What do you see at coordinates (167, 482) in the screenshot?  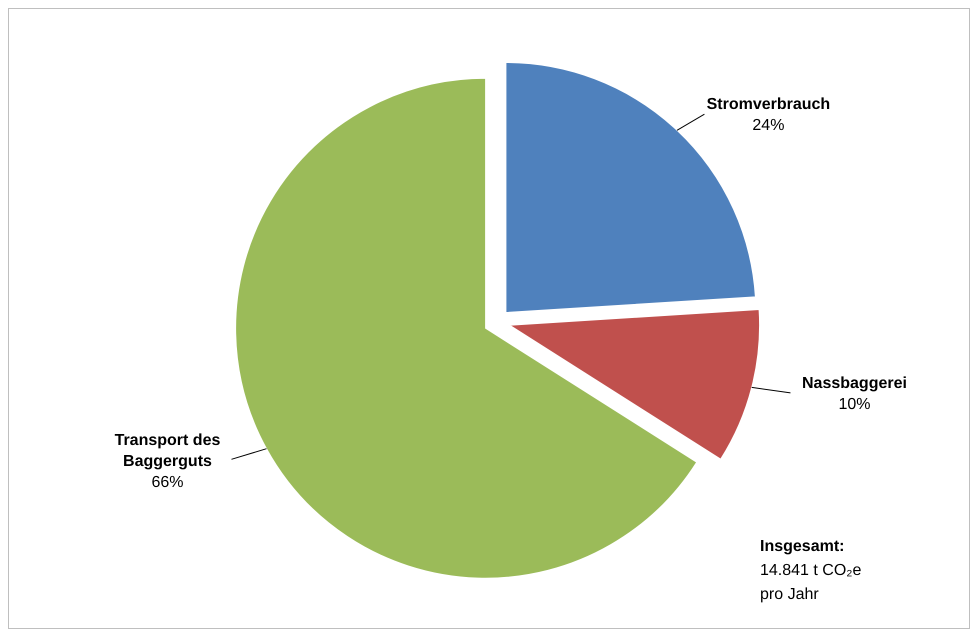 I see `data-label: 66%` at bounding box center [167, 482].